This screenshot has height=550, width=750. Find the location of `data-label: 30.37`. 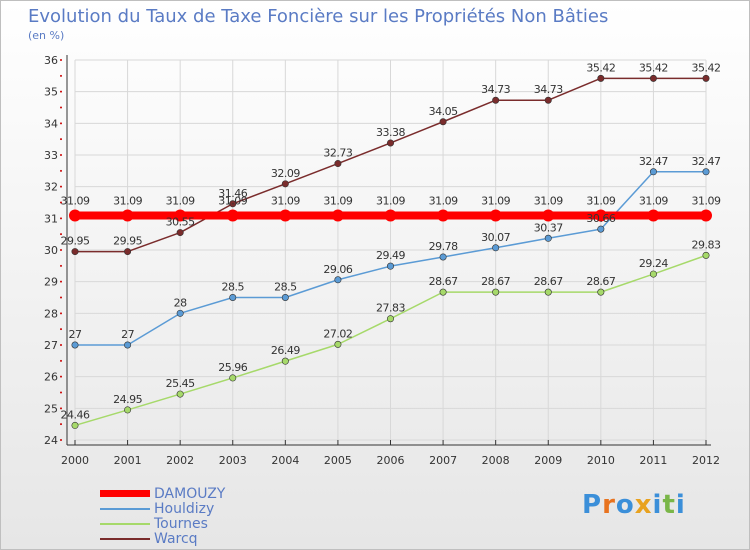

data-label: 30.37 is located at coordinates (548, 227).